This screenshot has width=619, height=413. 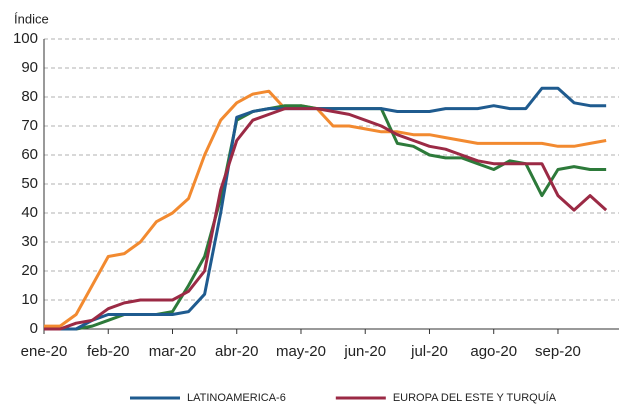 I want to click on y-tick-label: 100, so click(x=25, y=38).